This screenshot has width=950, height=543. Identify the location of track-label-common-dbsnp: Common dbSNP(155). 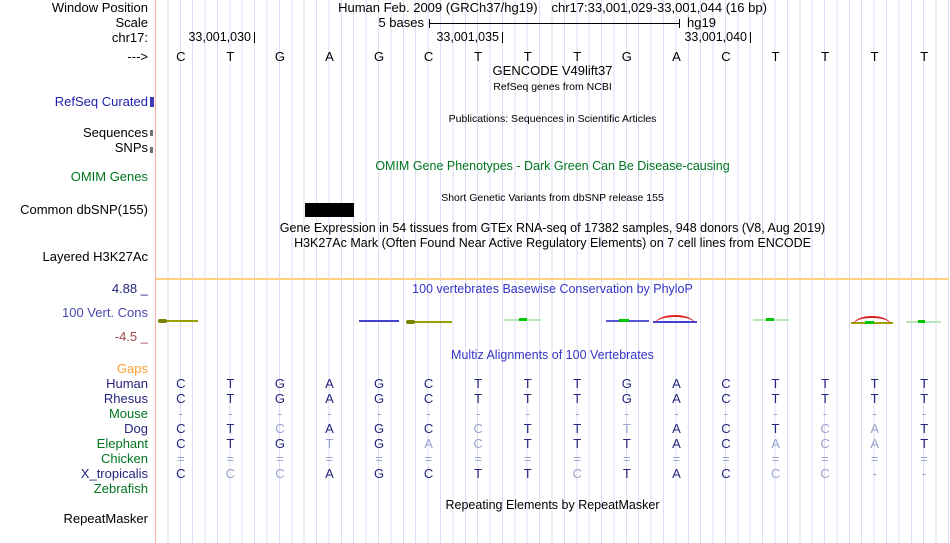
(84, 209).